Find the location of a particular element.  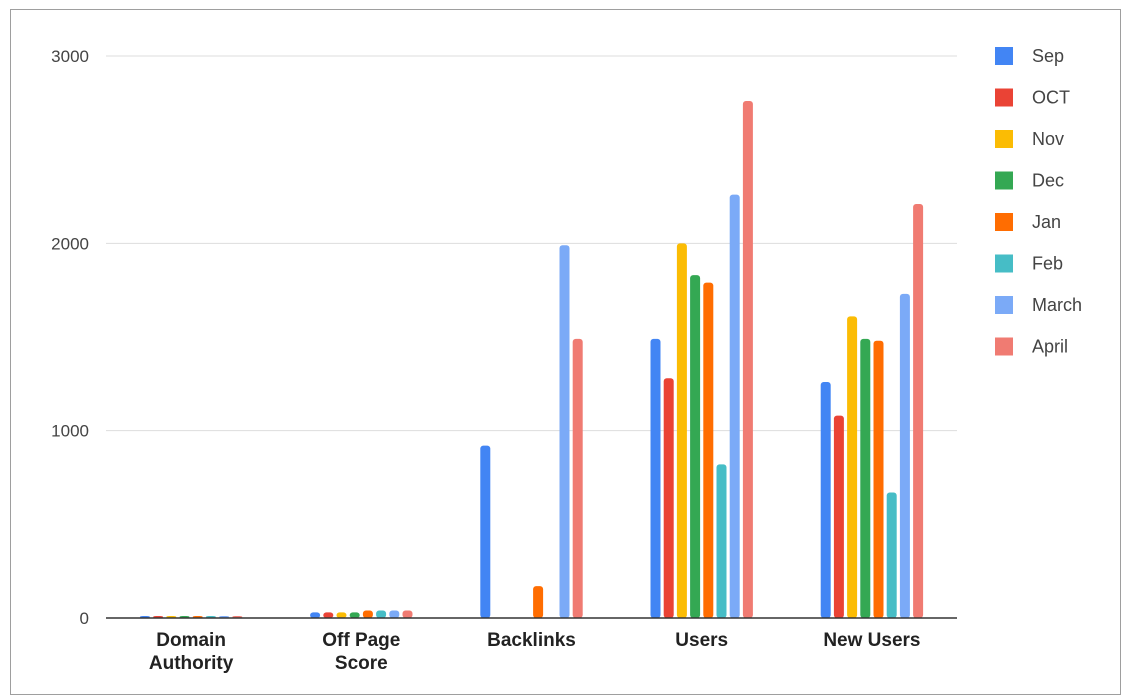

y-axis-ticks: 0 1000 2000 3000 is located at coordinates (70, 337).